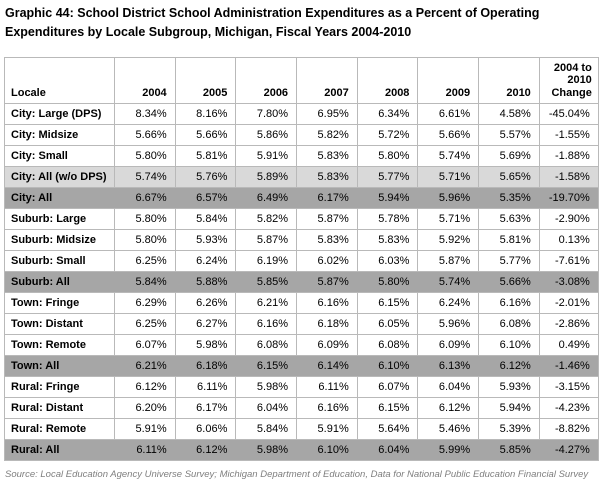 The width and height of the screenshot is (600, 480). Describe the element at coordinates (145, 80) in the screenshot. I see `column-header: 2004` at that location.